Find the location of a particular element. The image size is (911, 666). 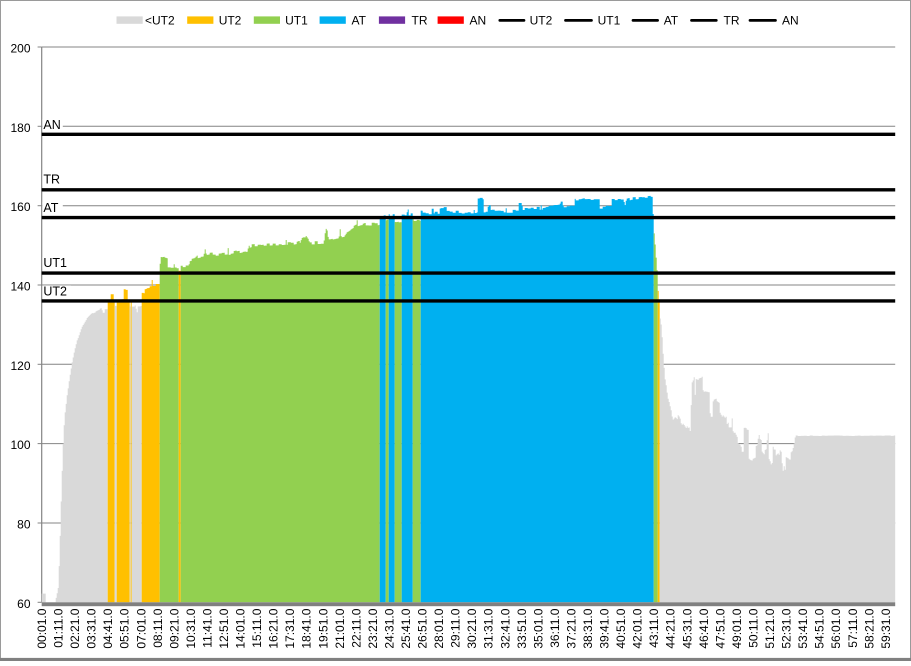

svg-text: 22:11.0 is located at coordinates (356, 627).